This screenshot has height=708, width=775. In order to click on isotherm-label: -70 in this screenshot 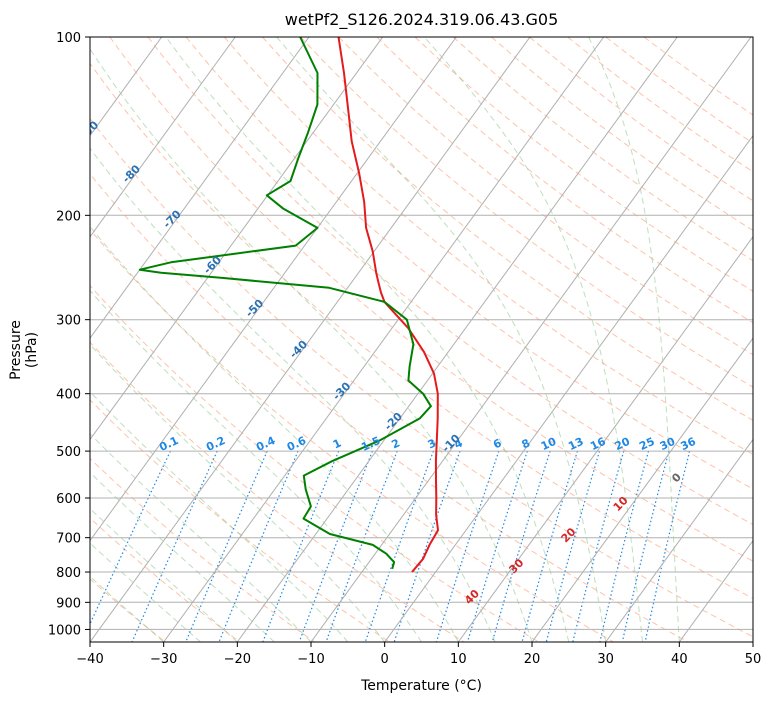, I will do `click(172, 218)`.